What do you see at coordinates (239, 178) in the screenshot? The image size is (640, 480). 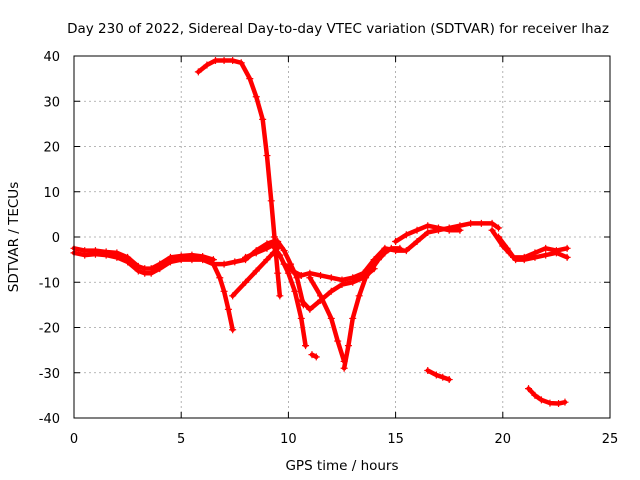 I see `series-arc-high` at bounding box center [239, 178].